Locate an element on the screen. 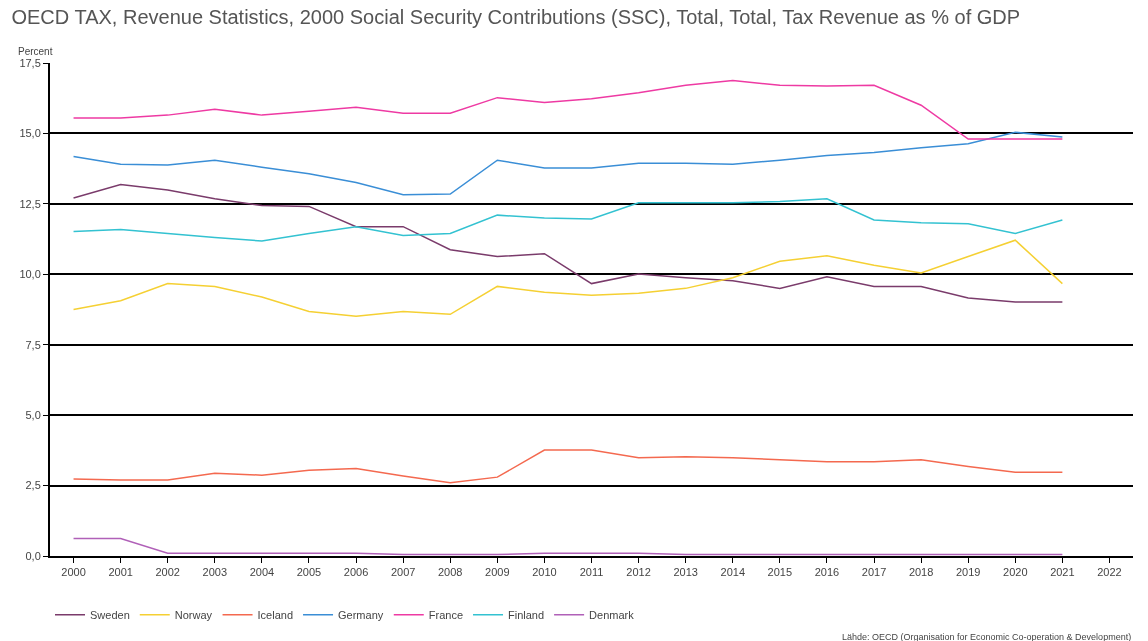 The image size is (1148, 641). y-tick-label: 7,5 is located at coordinates (33, 344).